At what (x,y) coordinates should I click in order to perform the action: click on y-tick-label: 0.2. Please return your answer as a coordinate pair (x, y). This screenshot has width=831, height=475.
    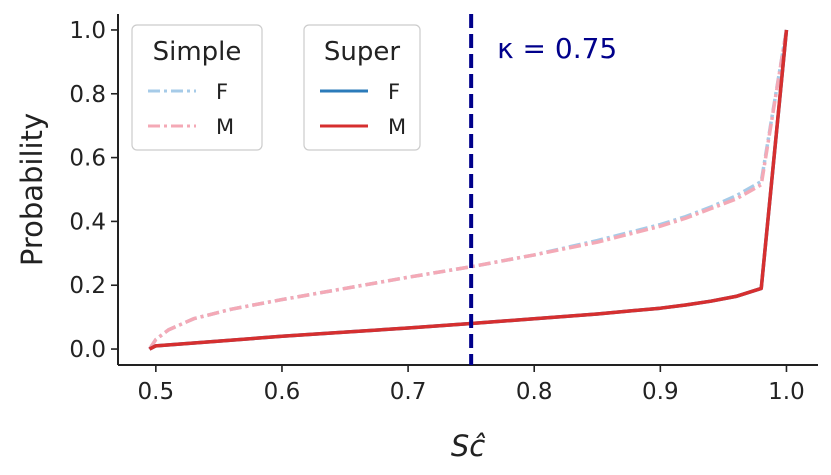
    Looking at the image, I should click on (87, 286).